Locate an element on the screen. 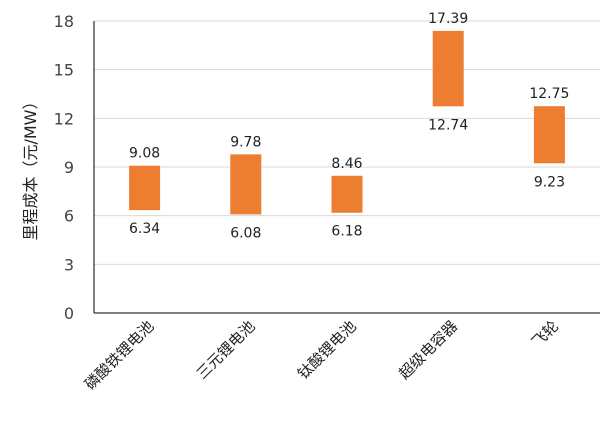 The width and height of the screenshot is (608, 428). low-value-label: 12.74 is located at coordinates (448, 125).